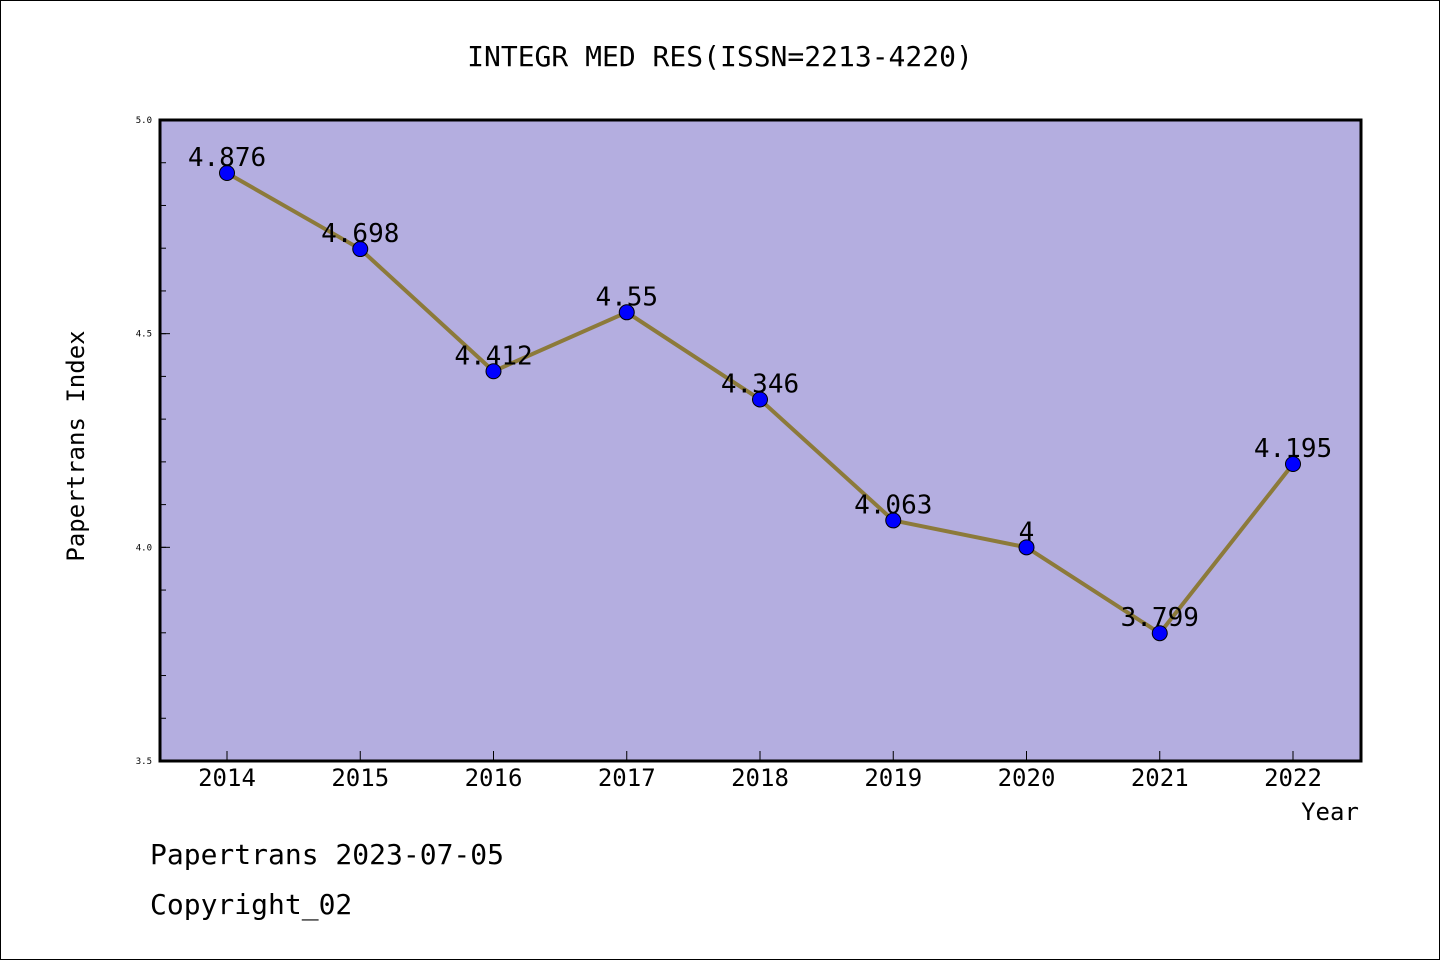 The width and height of the screenshot is (1440, 960). I want to click on data-label: 4.063, so click(893, 505).